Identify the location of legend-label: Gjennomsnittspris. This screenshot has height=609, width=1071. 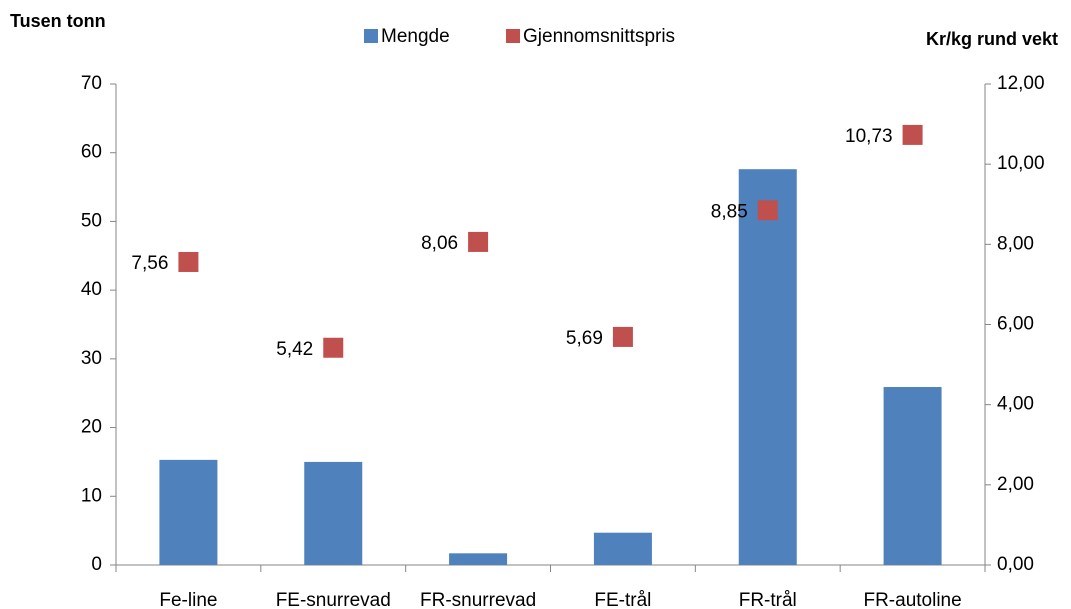
(599, 36).